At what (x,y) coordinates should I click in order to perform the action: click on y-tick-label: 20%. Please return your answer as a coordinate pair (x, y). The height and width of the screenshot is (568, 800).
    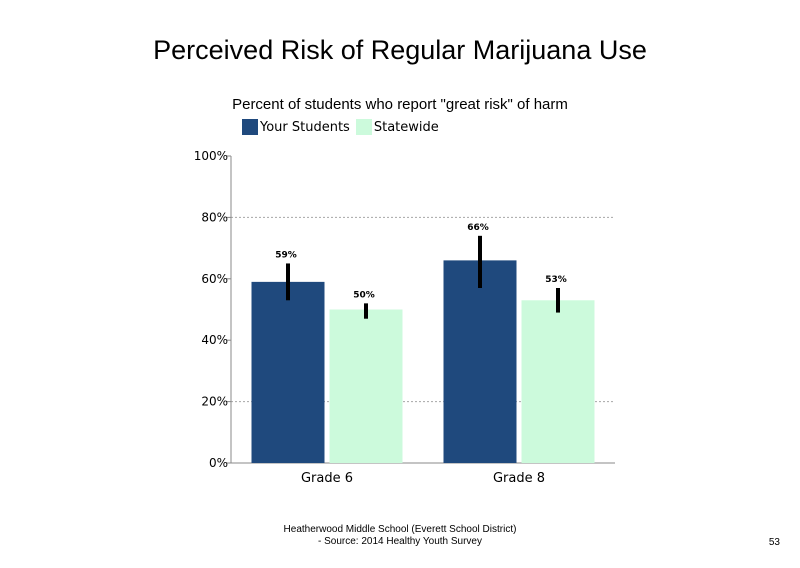
    Looking at the image, I should click on (214, 402).